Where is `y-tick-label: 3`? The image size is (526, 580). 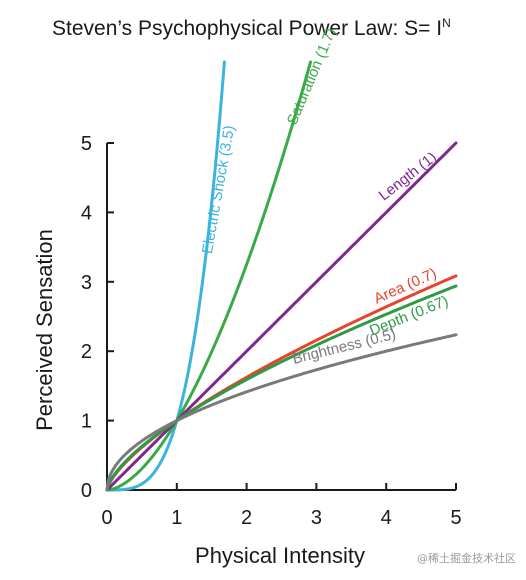 y-tick-label: 3 is located at coordinates (86, 283).